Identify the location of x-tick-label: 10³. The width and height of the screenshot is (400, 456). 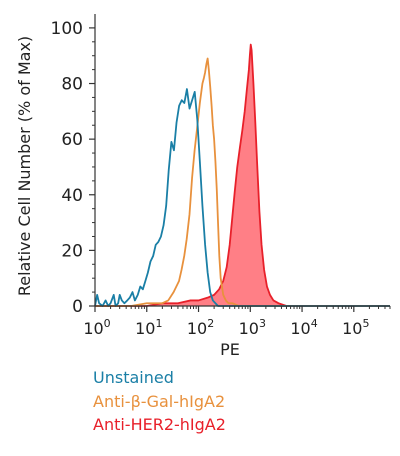
(252, 327).